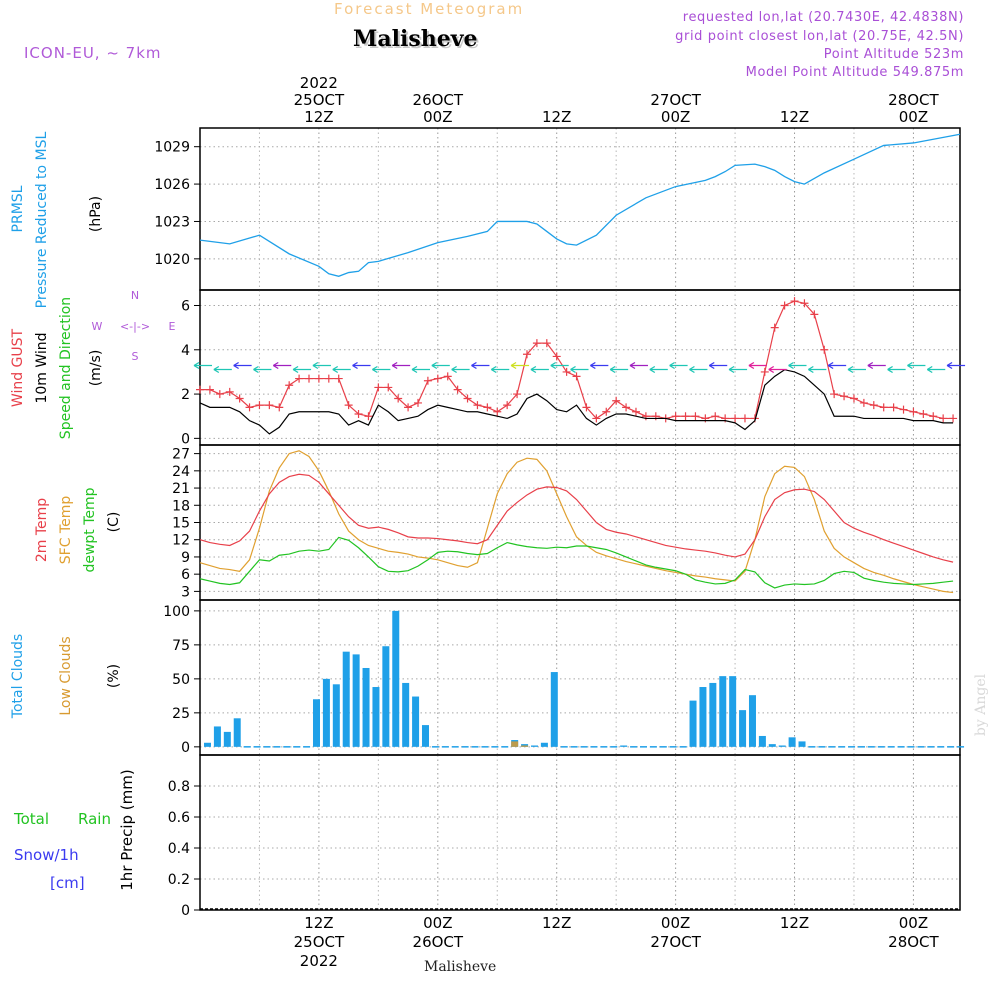  I want to click on wind-speed-direction-label: Speed and Direction, so click(66, 368).